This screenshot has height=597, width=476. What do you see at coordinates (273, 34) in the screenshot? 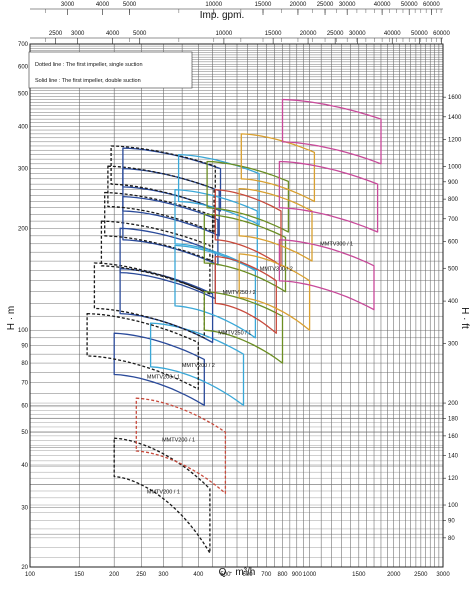
I see `top-inner-tick-label: 15000` at bounding box center [273, 34].